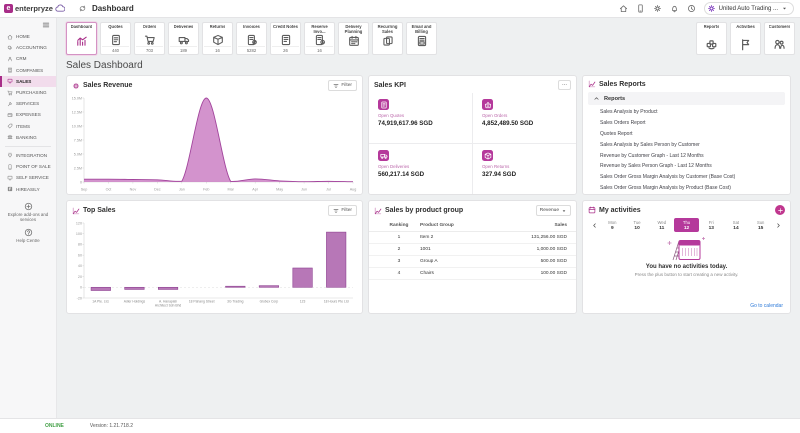 Image resolution: width=800 pixels, height=433 pixels. I want to click on gear-icon, so click(657, 8).